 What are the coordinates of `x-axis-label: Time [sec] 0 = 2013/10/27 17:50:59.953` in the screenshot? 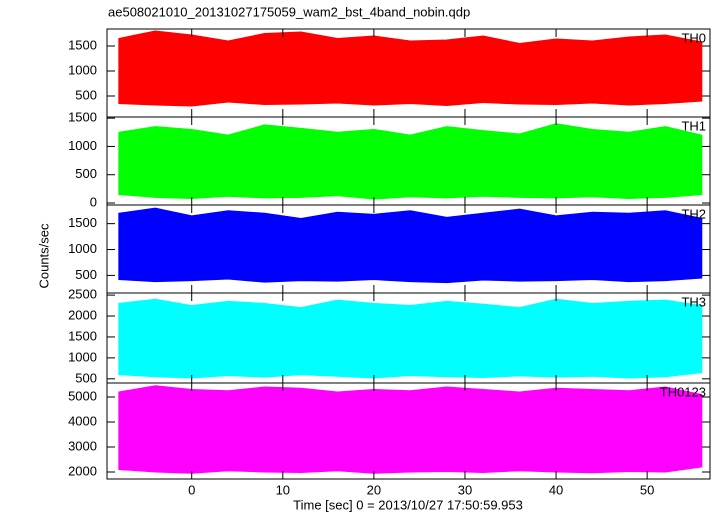 It's located at (408, 504).